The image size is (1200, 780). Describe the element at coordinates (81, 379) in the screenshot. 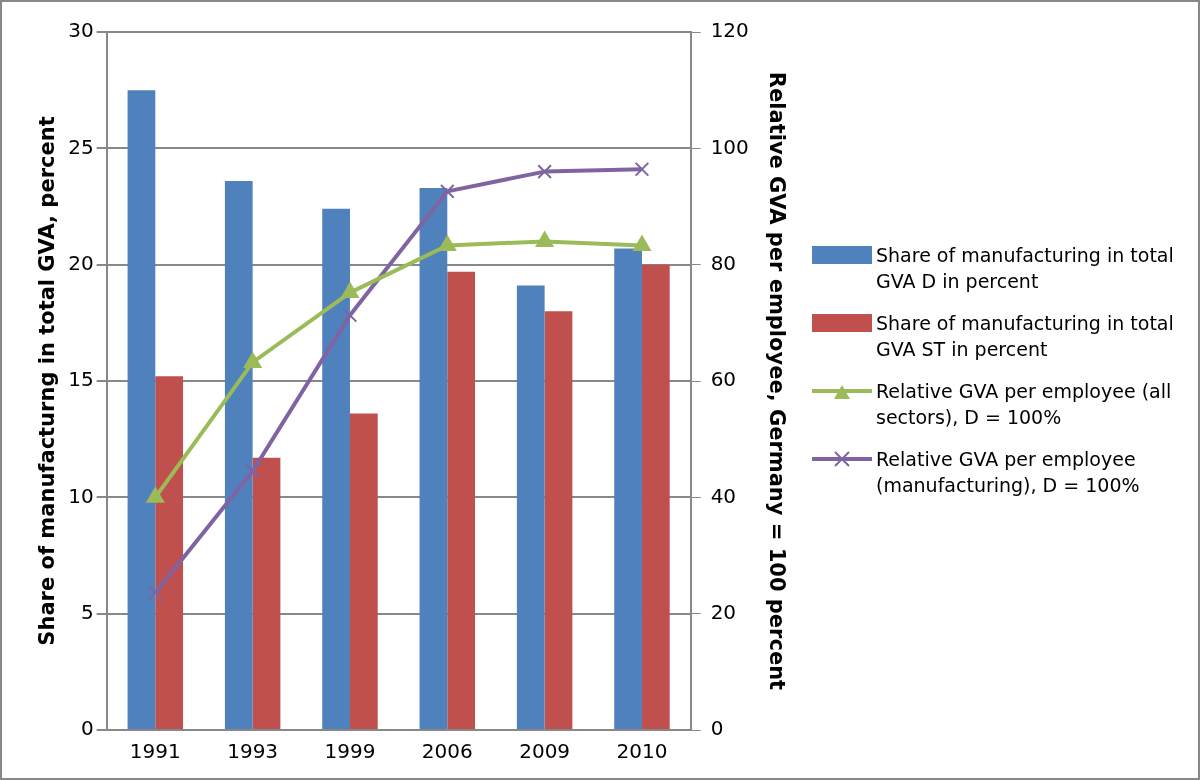

I see `y-tick-label: 15` at that location.